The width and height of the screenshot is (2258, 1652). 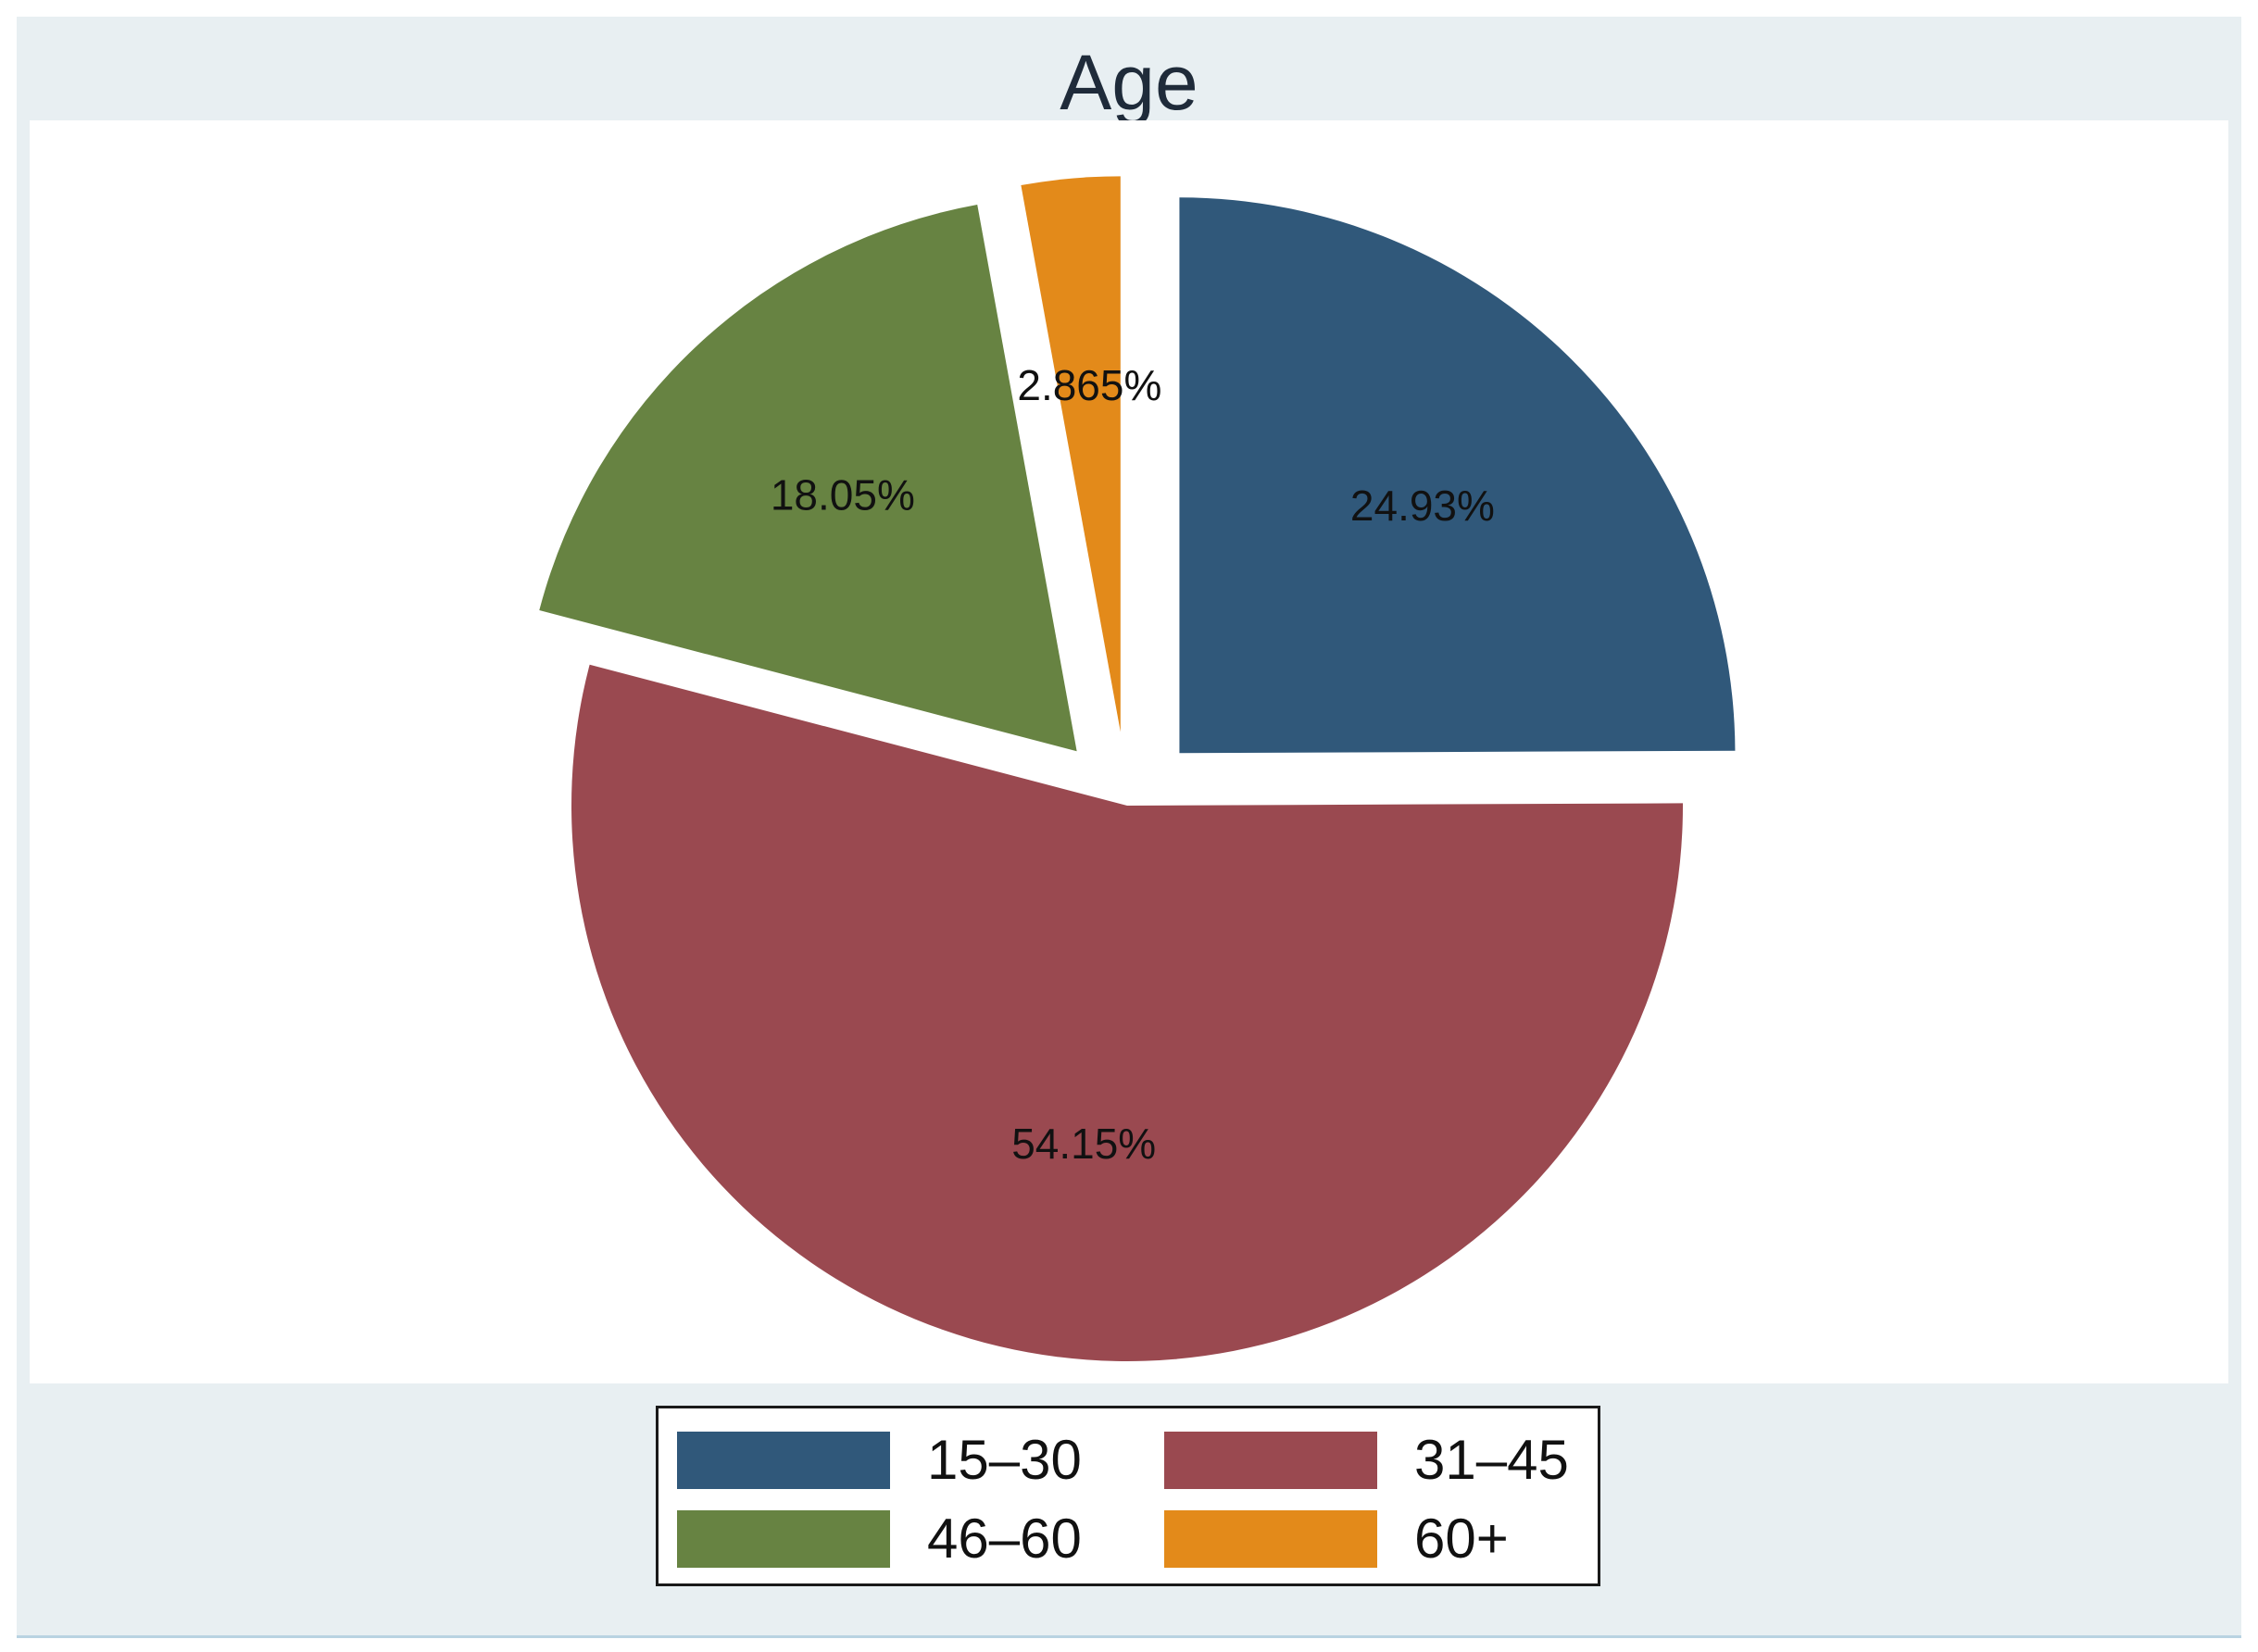 What do you see at coordinates (1270, 1539) in the screenshot?
I see `legend-swatch-60-plus` at bounding box center [1270, 1539].